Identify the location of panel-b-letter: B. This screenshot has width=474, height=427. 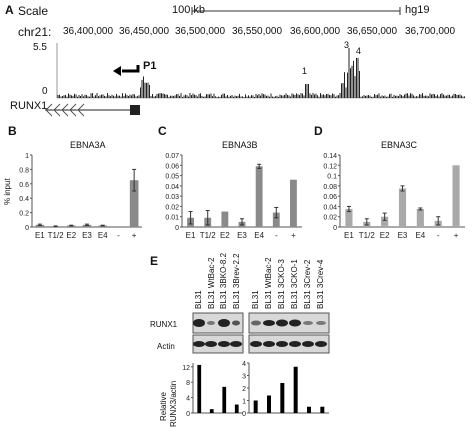
(12, 131).